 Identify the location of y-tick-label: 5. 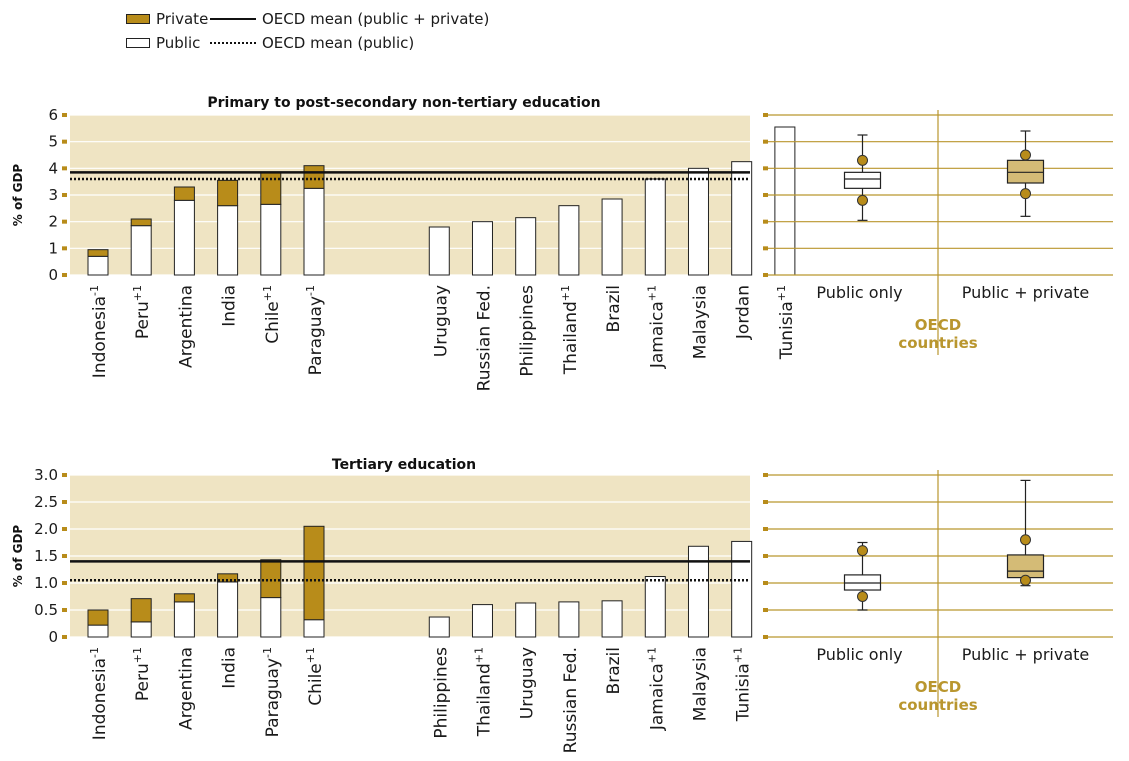
(53, 142).